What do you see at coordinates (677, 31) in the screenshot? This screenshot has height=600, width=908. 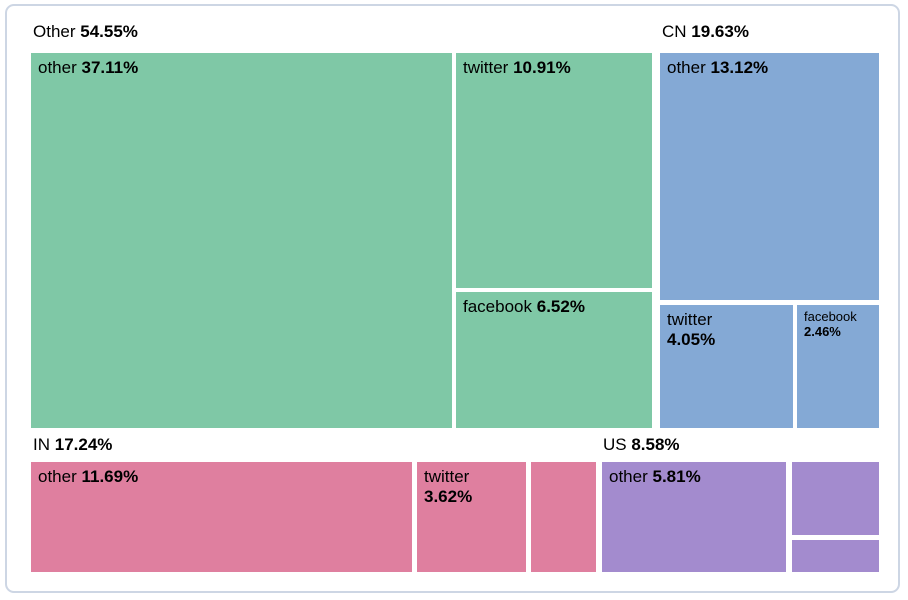 I see `group-label: CN` at bounding box center [677, 31].